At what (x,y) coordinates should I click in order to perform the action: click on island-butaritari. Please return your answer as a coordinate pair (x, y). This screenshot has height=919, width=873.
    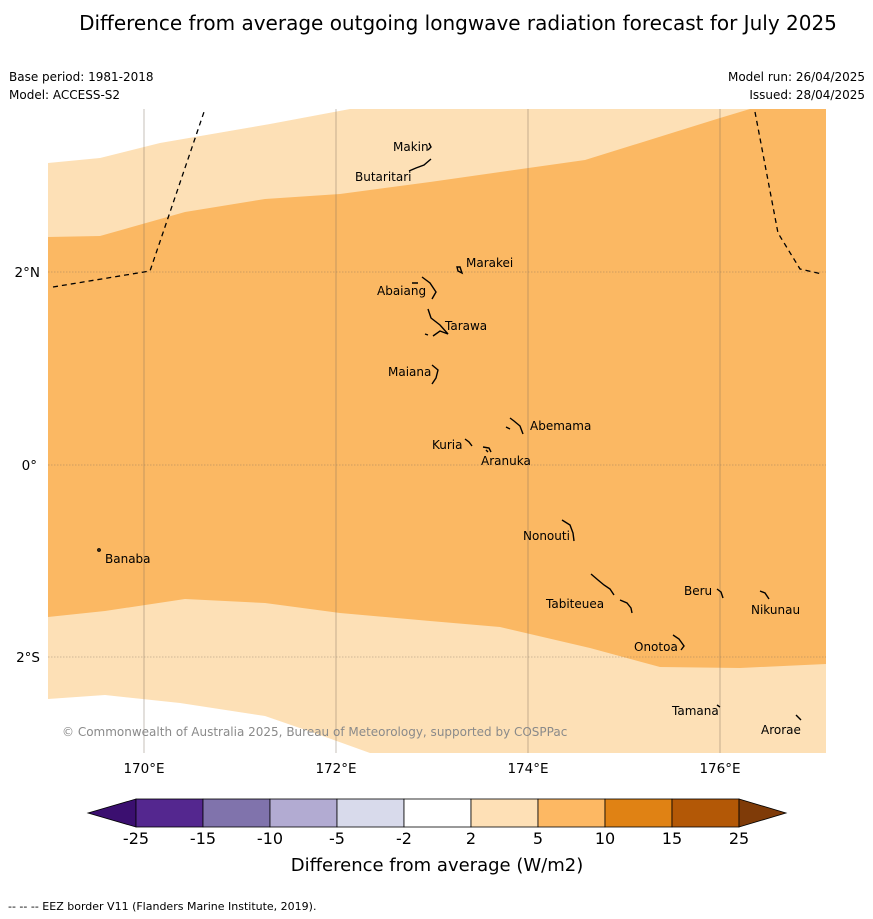
    Looking at the image, I should click on (420, 165).